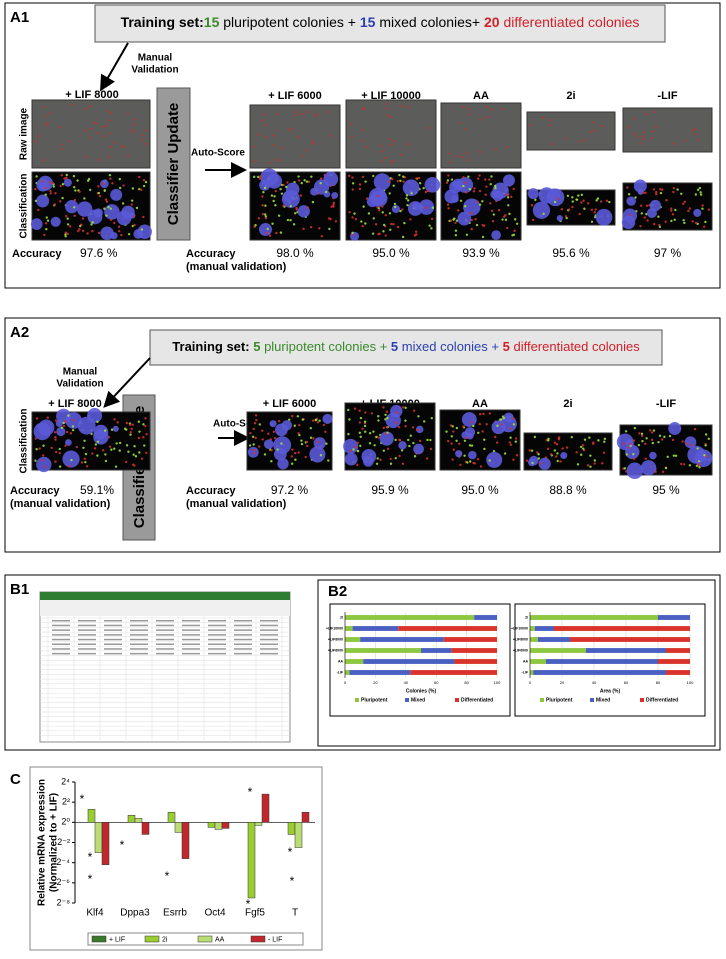 This screenshot has height=959, width=726. Describe the element at coordinates (236, 267) in the screenshot. I see `accuracy-label: (manual validation)` at that location.